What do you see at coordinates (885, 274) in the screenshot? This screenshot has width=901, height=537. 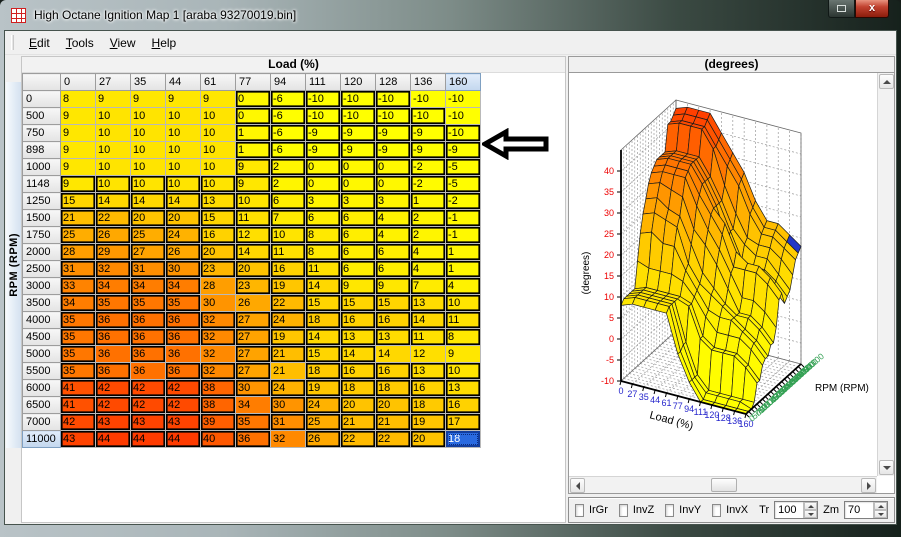 I see `vertical-scrollbar` at bounding box center [885, 274].